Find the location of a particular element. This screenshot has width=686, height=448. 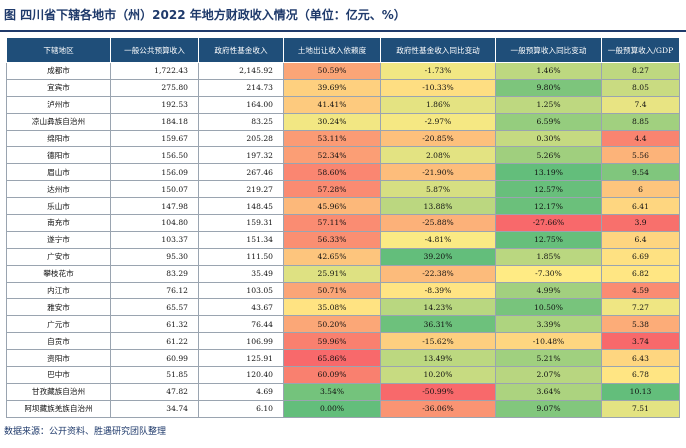

cell-budget-yoy: 10.50% is located at coordinates (548, 307).